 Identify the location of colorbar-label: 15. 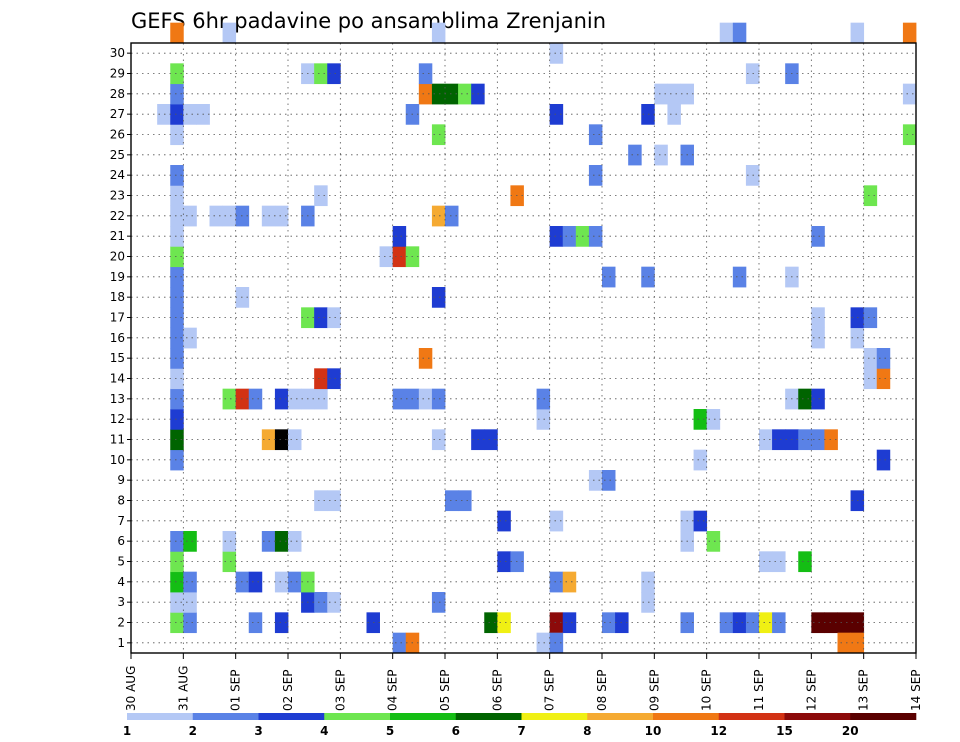
(784, 731).